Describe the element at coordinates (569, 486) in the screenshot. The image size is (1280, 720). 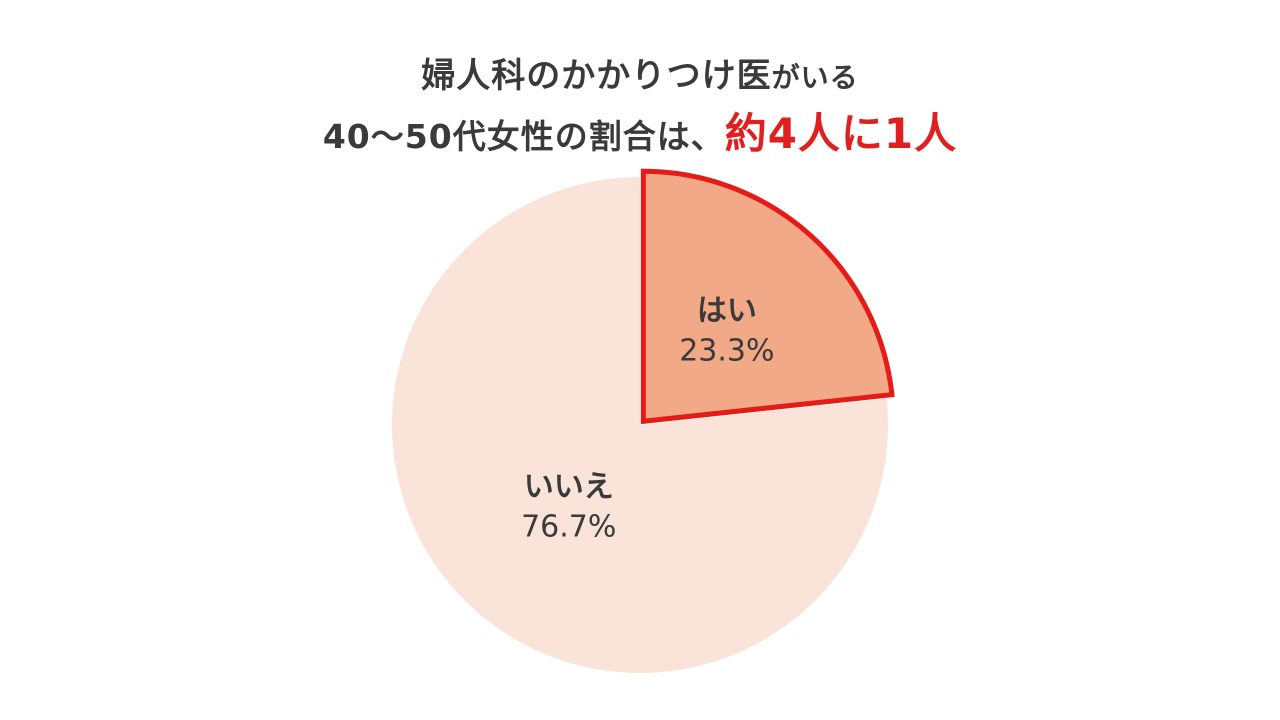
I see `slice-name-label: いいえ` at that location.